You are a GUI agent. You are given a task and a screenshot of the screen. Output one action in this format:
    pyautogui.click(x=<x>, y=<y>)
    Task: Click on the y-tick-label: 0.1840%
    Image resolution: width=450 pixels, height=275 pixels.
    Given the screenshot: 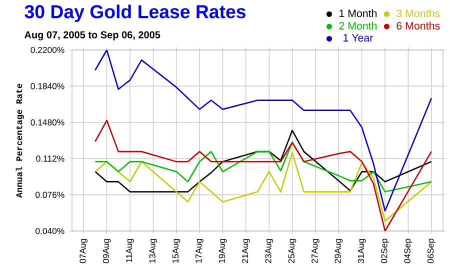 What is the action you would take?
    pyautogui.click(x=47, y=86)
    